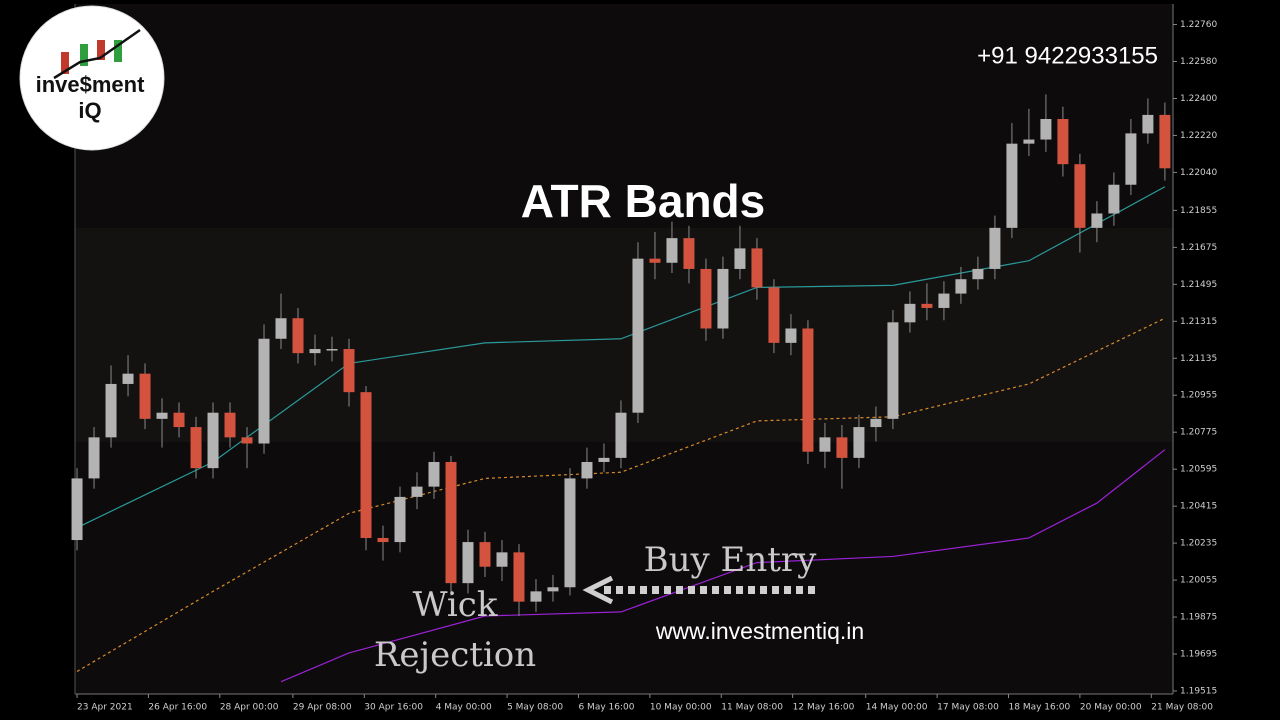 This screenshot has width=1280, height=720. What do you see at coordinates (1198, 655) in the screenshot?
I see `y-tick-label: 1.19695` at bounding box center [1198, 655].